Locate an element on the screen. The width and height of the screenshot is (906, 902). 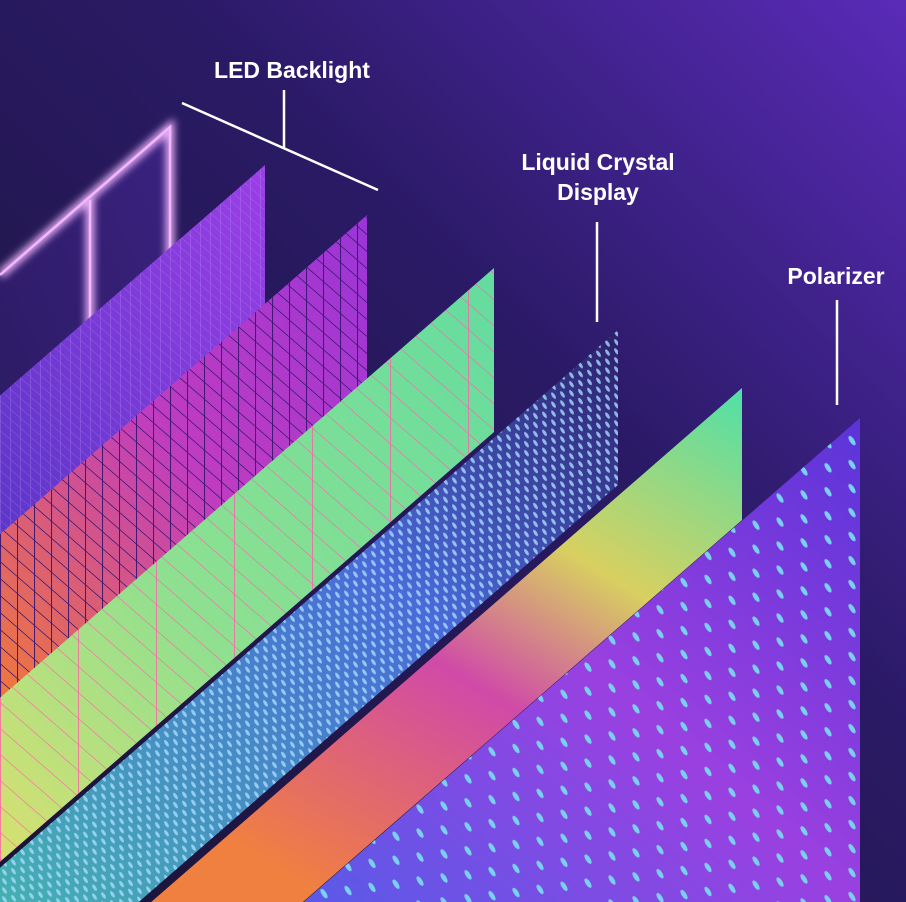
led-backlight-label: LED Backlight is located at coordinates (292, 70).